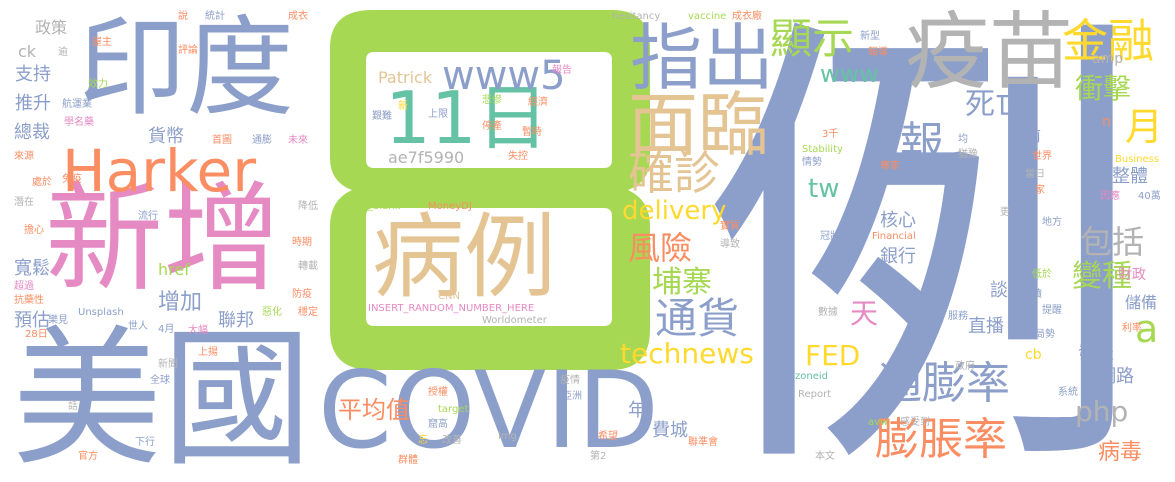 This screenshot has height=482, width=1175. Describe the element at coordinates (637, 410) in the screenshot. I see `word: 年` at that location.